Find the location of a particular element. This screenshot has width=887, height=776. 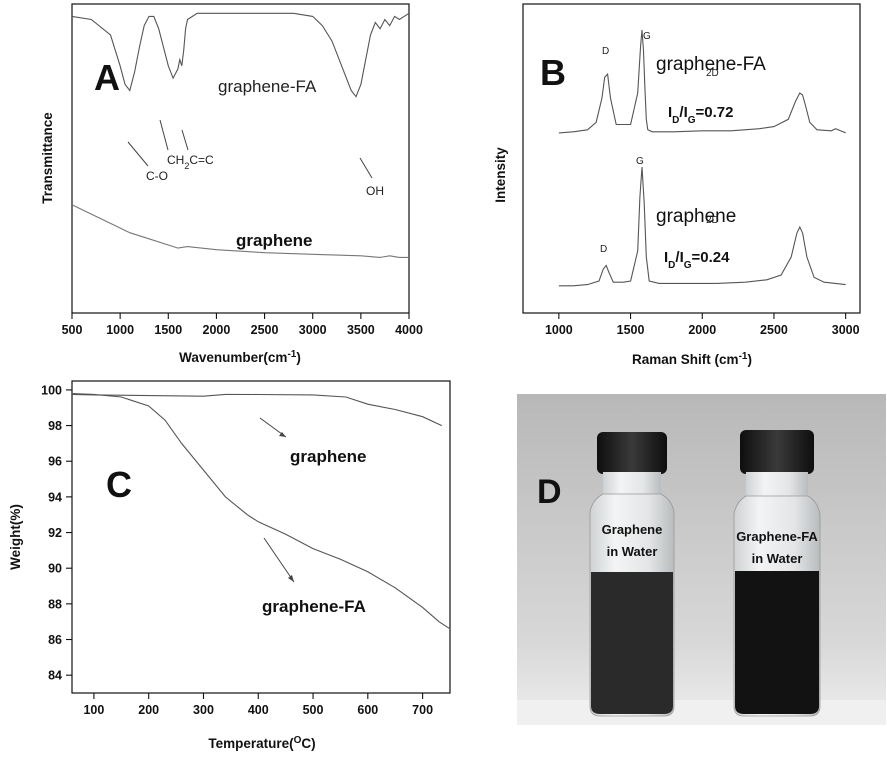

panel-b-x-label: Raman Shift (cm-1) is located at coordinates (692, 359).